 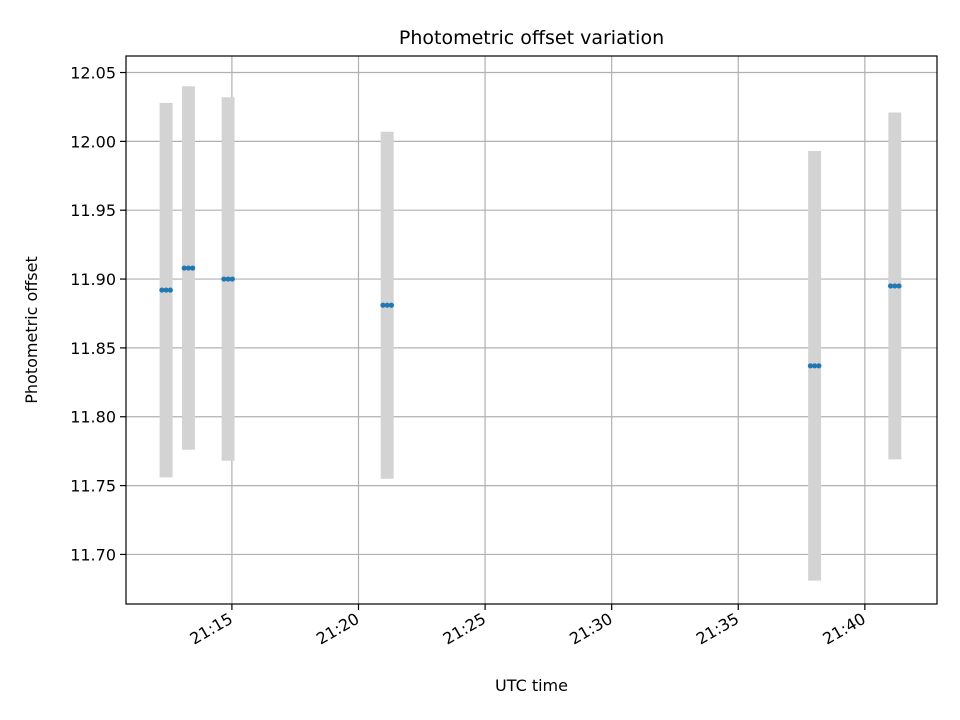 What do you see at coordinates (93, 486) in the screenshot?
I see `y-tick-label: 11.75` at bounding box center [93, 486].